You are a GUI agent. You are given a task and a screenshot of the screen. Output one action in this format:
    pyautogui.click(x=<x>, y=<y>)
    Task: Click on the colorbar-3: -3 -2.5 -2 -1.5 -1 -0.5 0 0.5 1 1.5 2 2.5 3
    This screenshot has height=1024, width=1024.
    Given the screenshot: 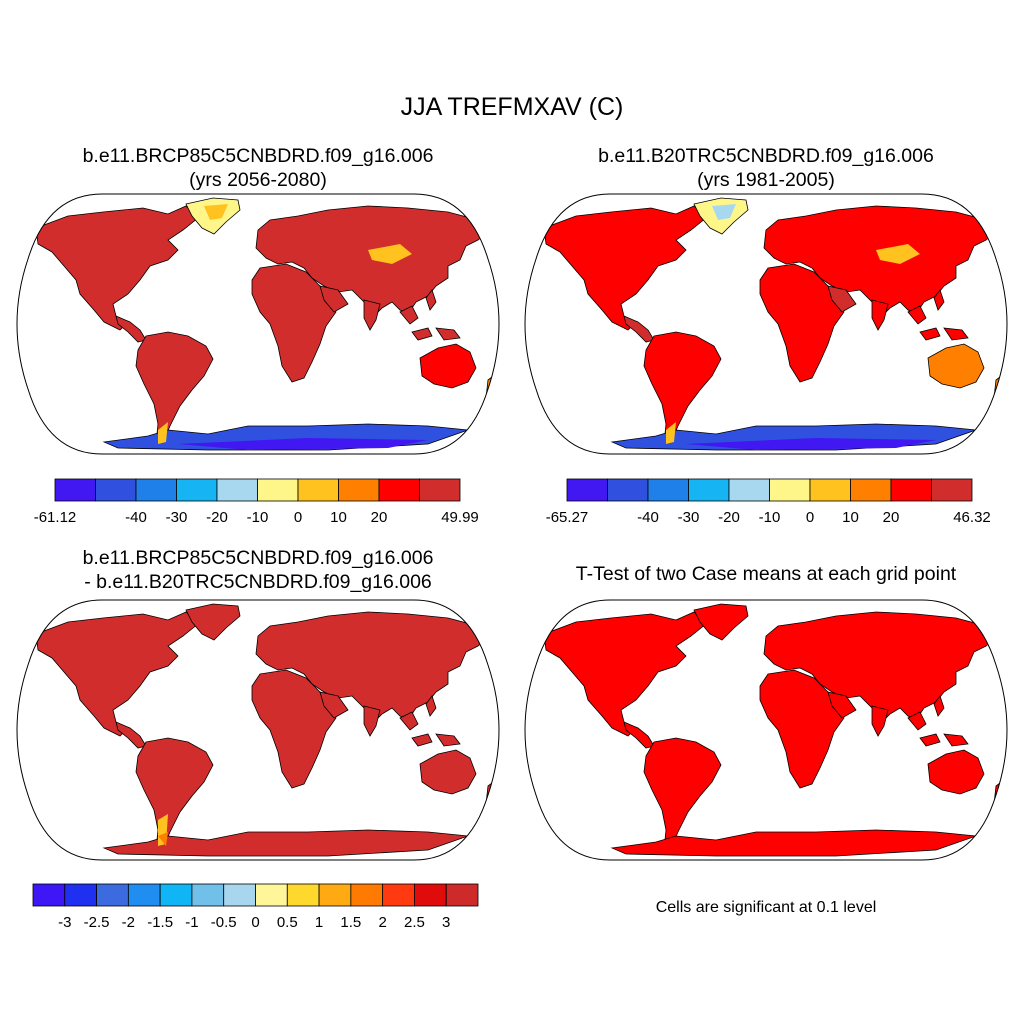 What is the action you would take?
    pyautogui.click(x=255, y=907)
    